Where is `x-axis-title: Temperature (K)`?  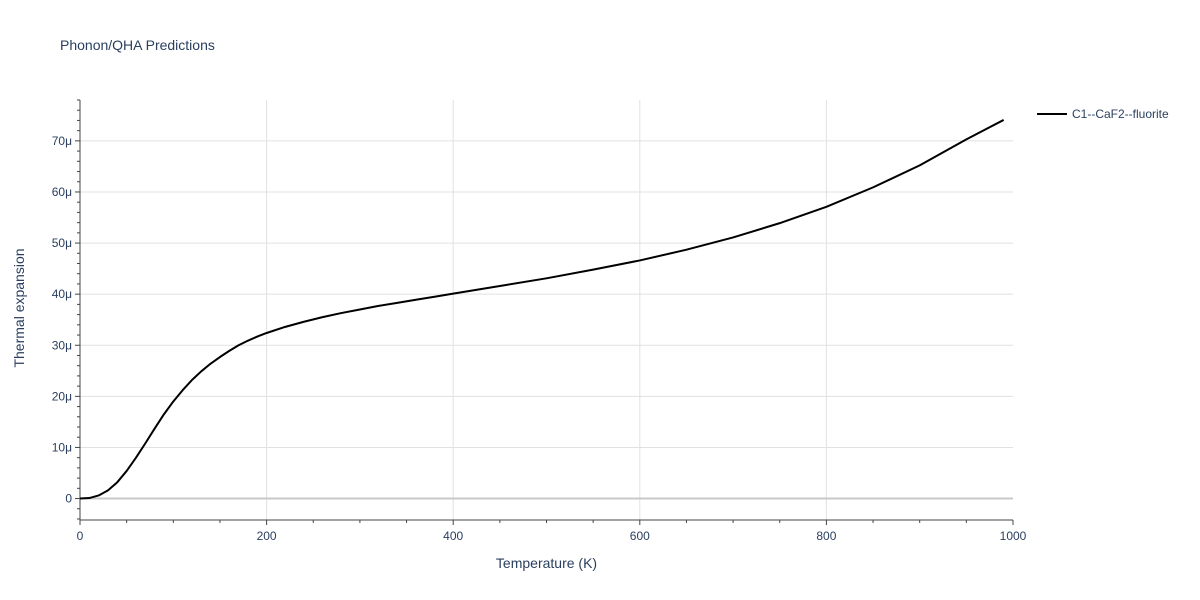
x-axis-title: Temperature (K) is located at coordinates (546, 563).